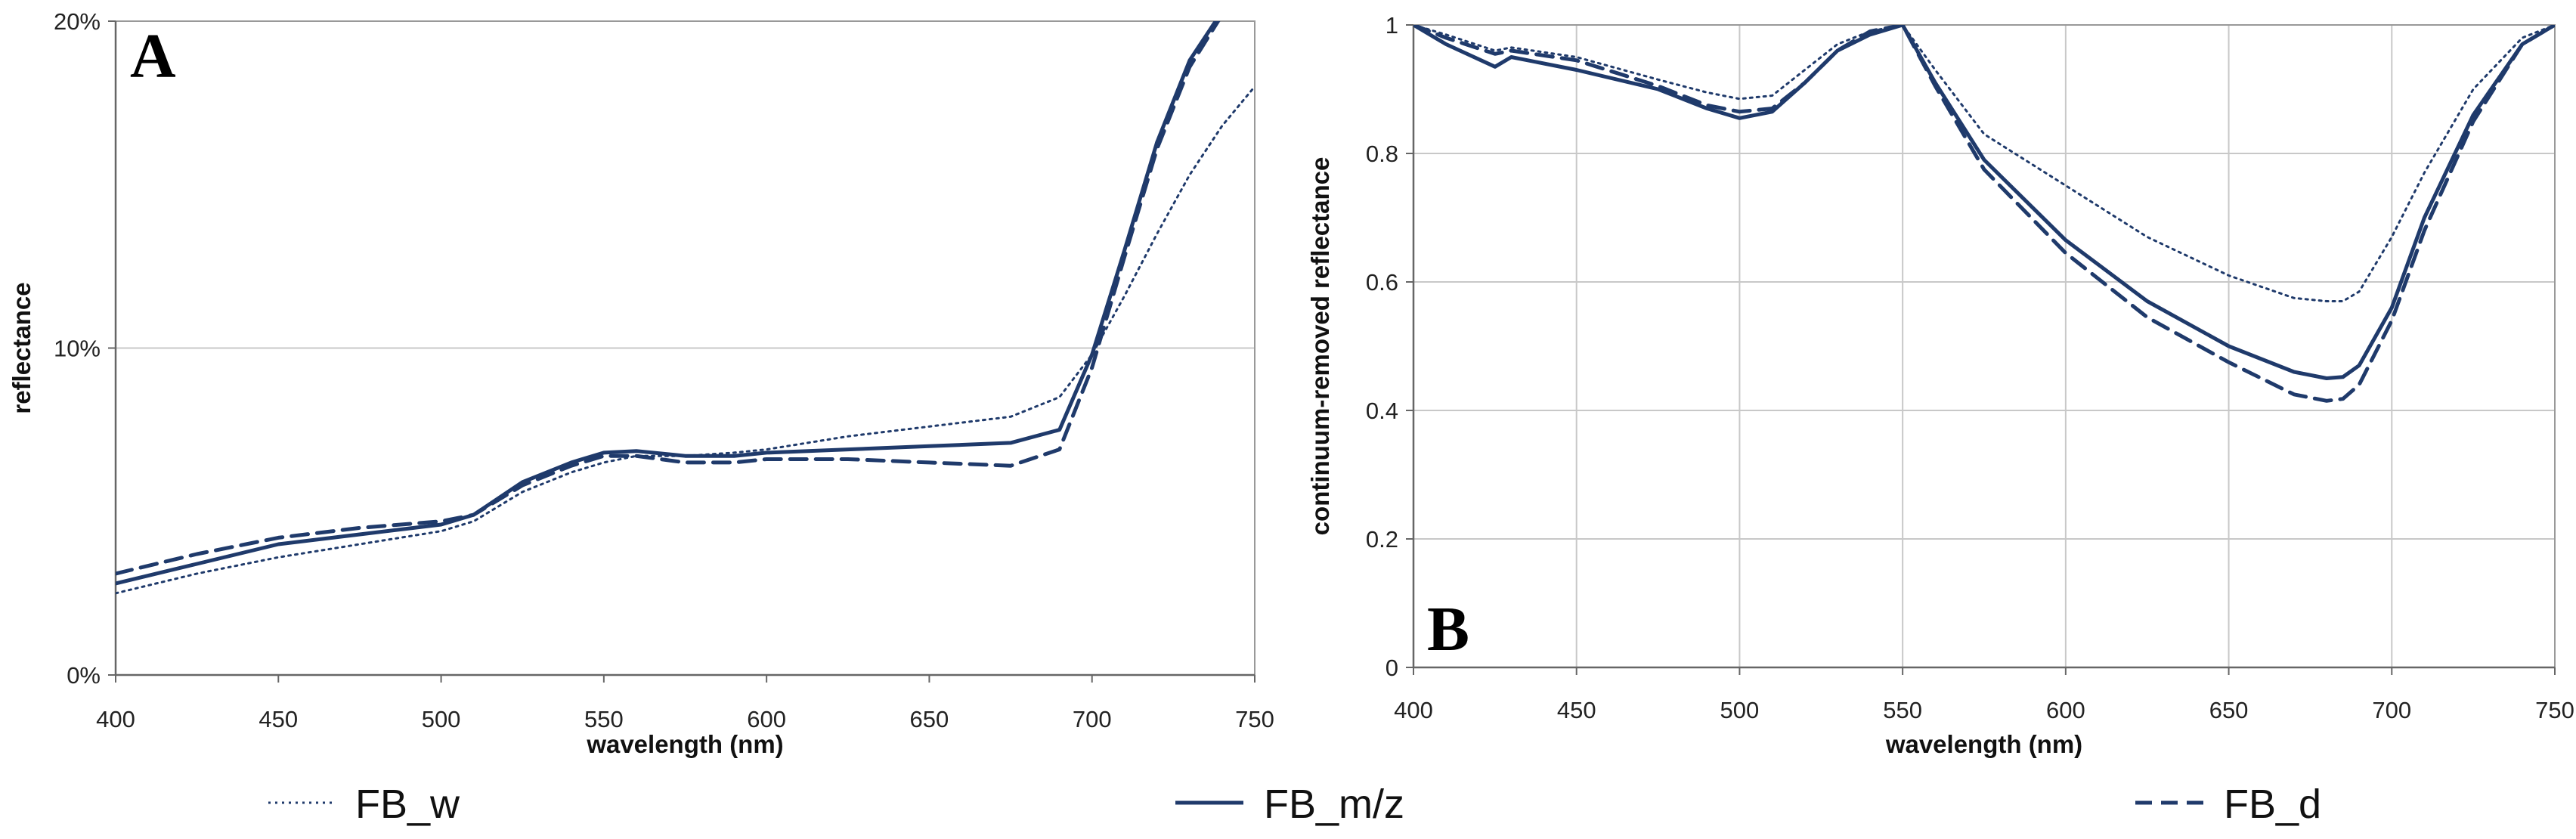 The width and height of the screenshot is (2576, 839). Describe the element at coordinates (604, 719) in the screenshot. I see `pa-x-tick-label-3: 550` at that location.